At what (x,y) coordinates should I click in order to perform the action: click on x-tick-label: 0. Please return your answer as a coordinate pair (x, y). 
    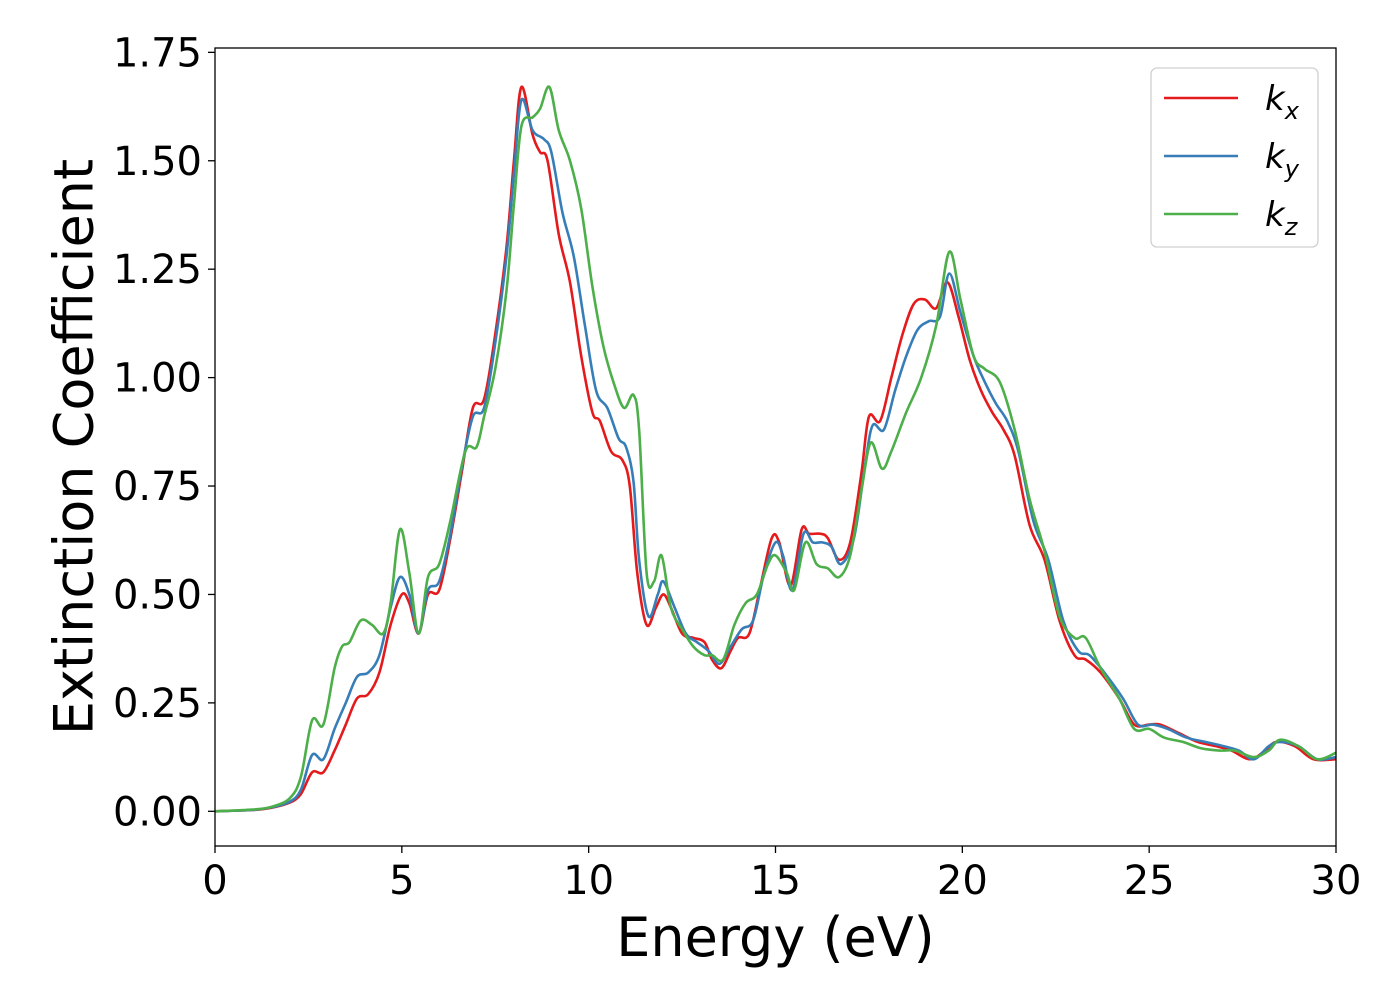
    Looking at the image, I should click on (214, 881).